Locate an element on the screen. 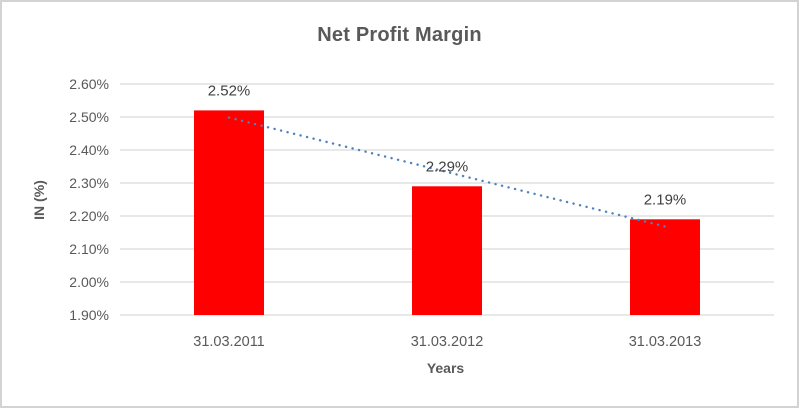  y-tick-label: 2.10% is located at coordinates (89, 249).